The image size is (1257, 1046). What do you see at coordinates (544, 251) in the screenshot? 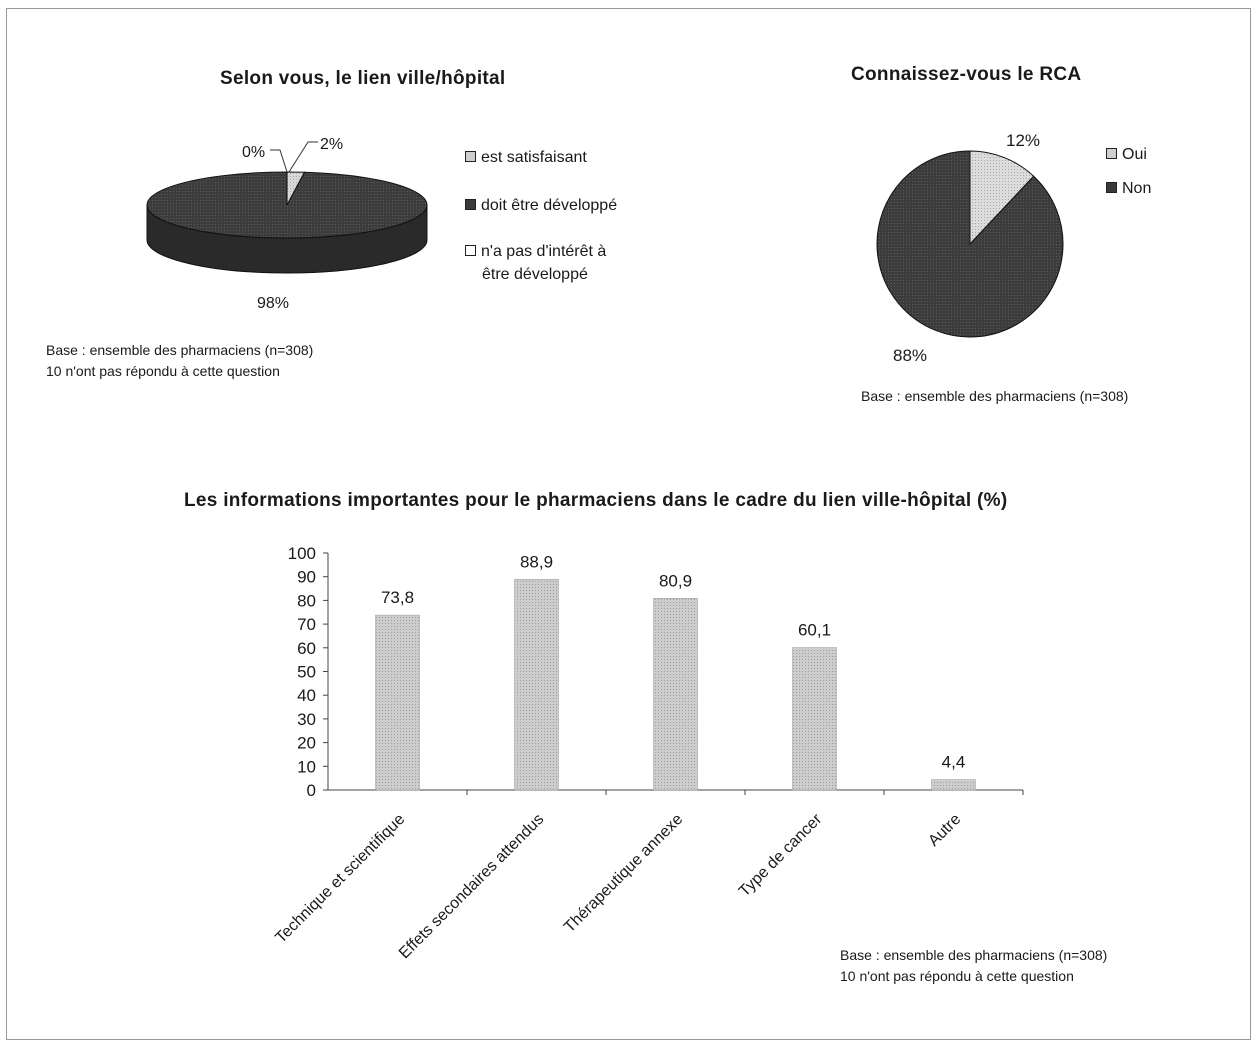
I see `legend-label: n'a pas d'intérêt à` at bounding box center [544, 251].